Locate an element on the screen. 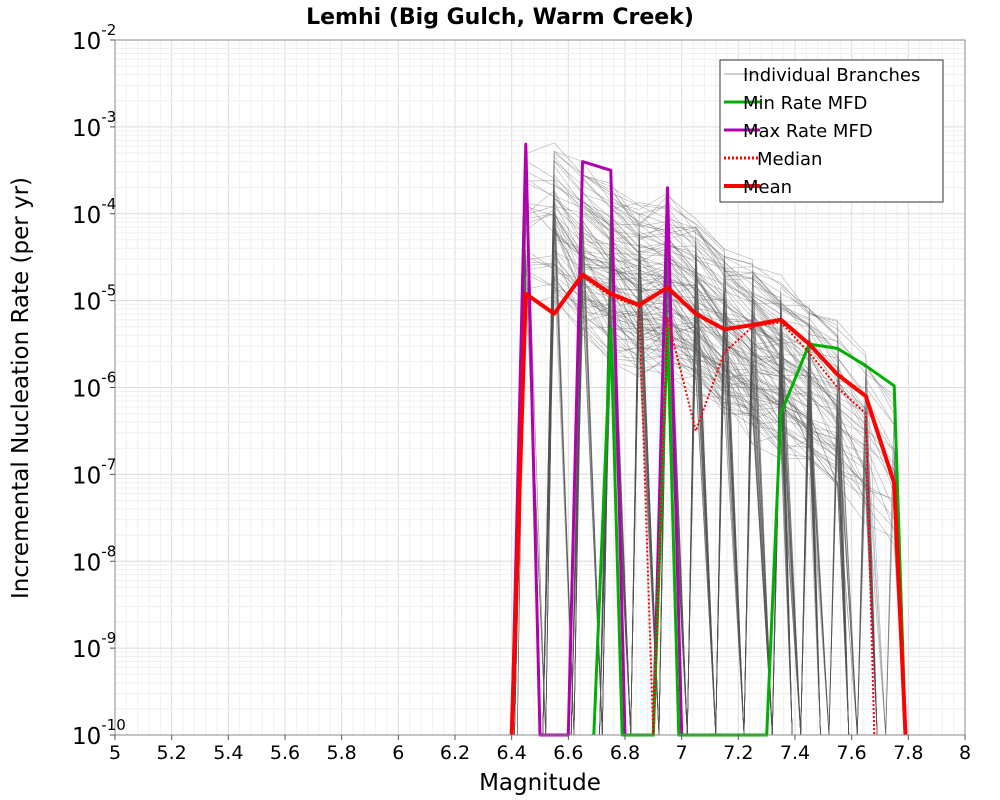 This screenshot has width=1000, height=800. y-tick-exponent: -6 is located at coordinates (108, 378).